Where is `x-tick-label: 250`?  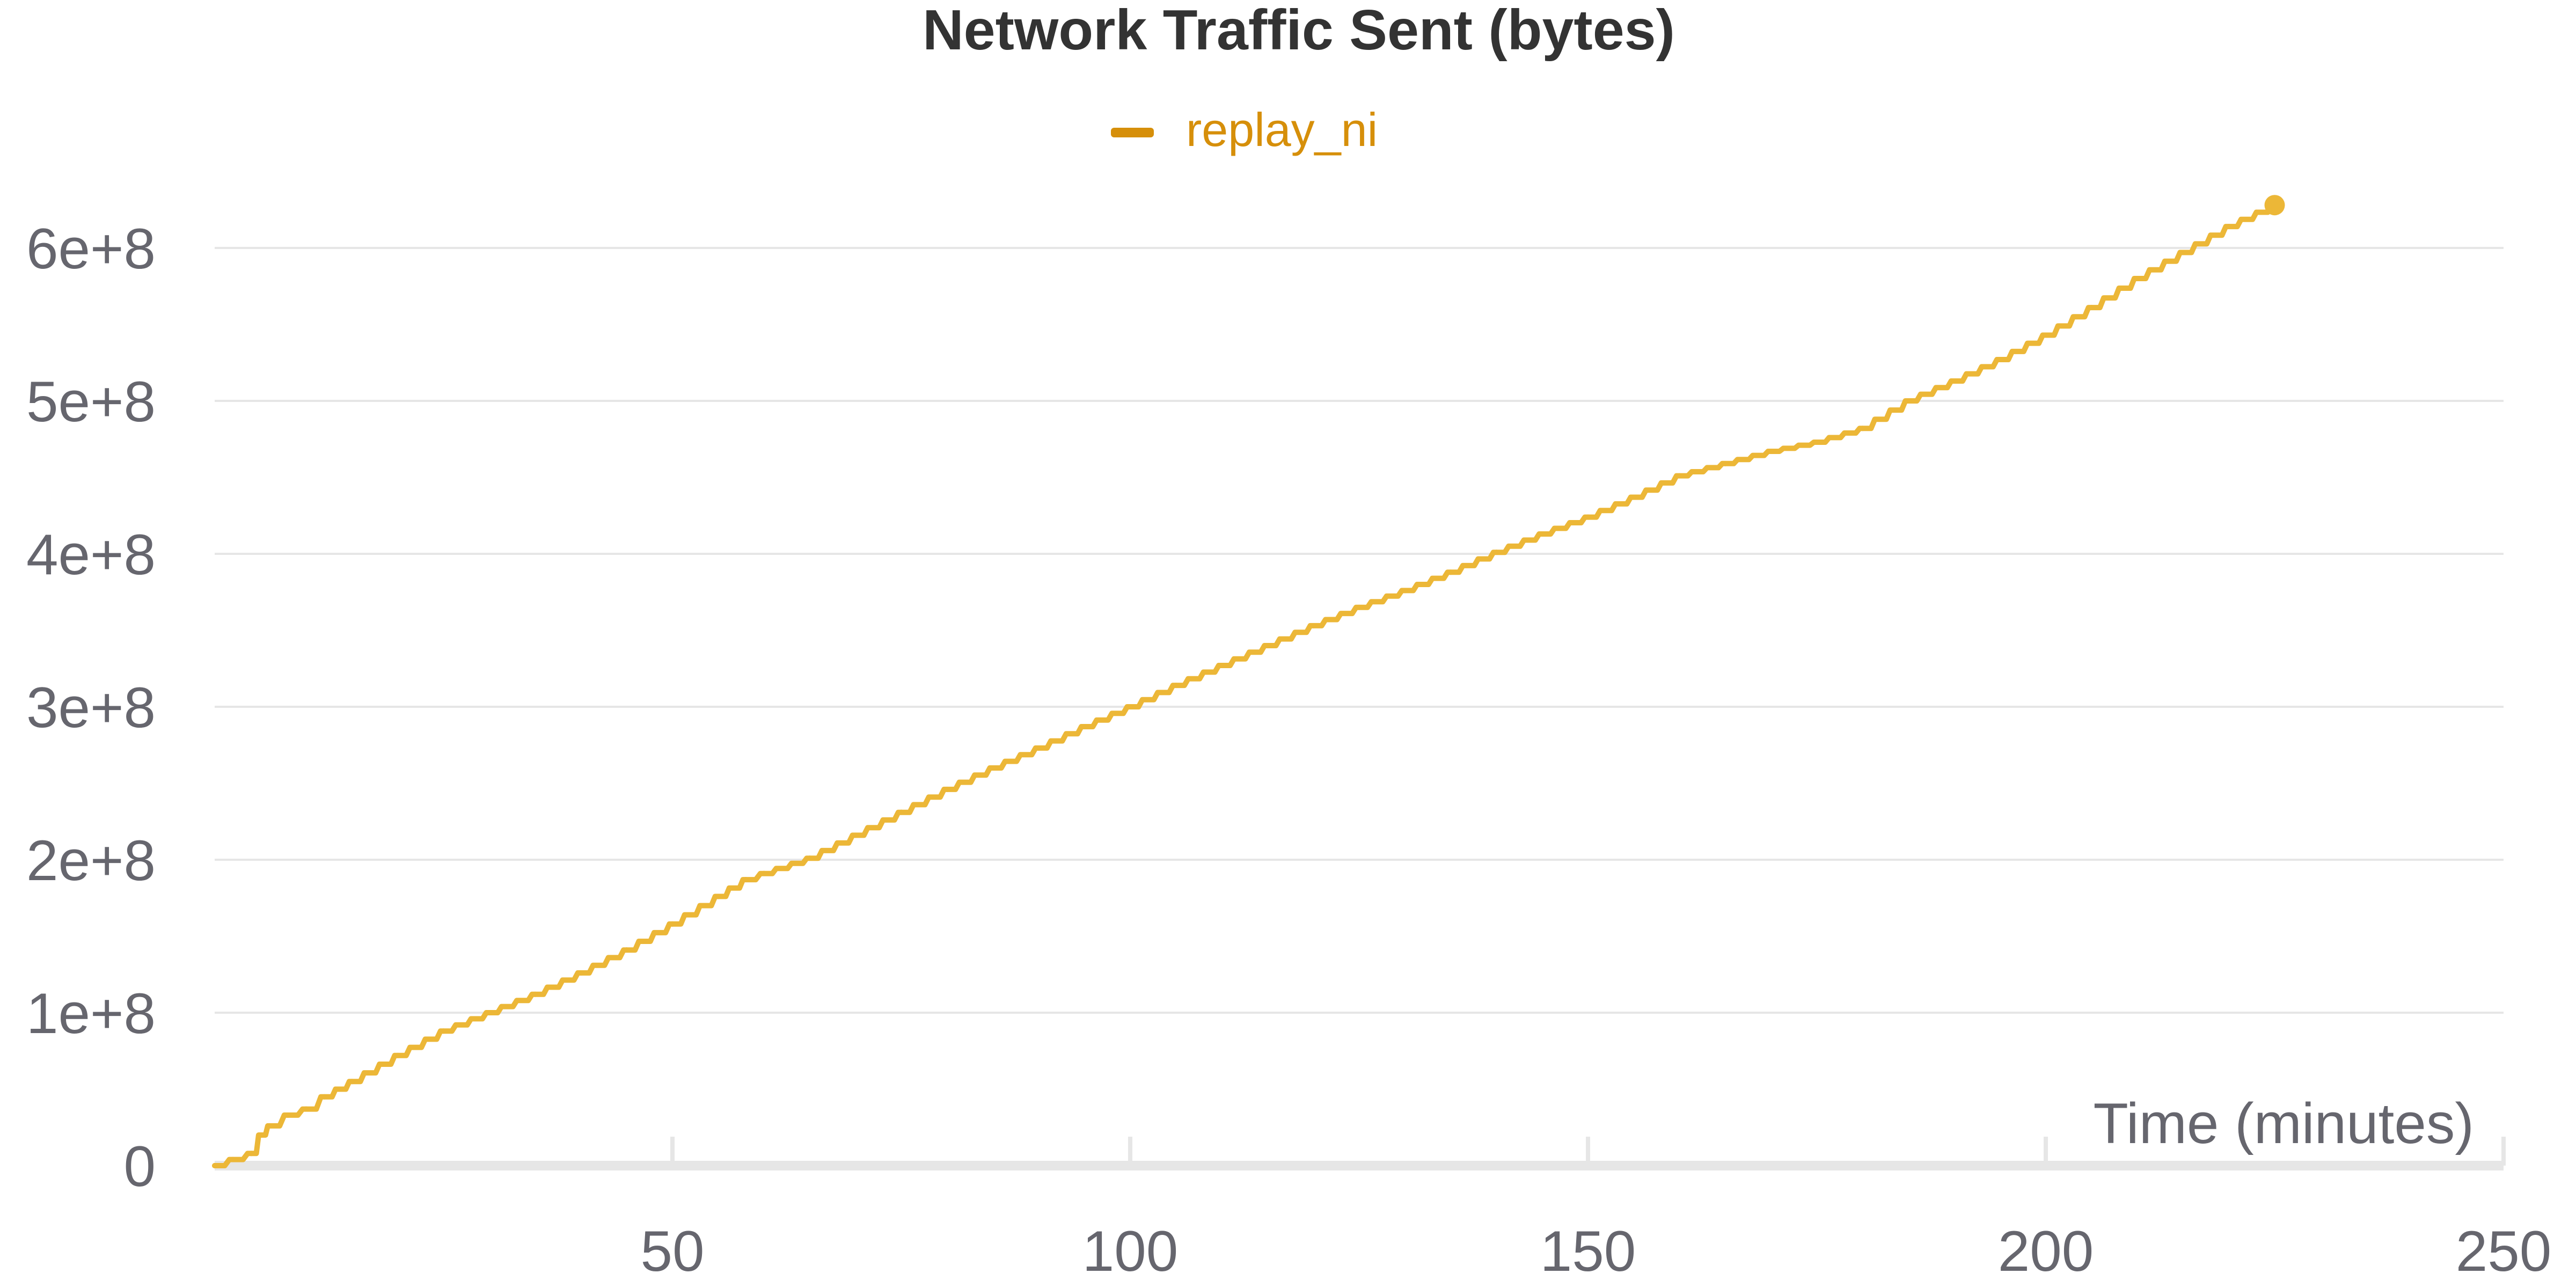 x-tick-label: 250 is located at coordinates (2504, 1251).